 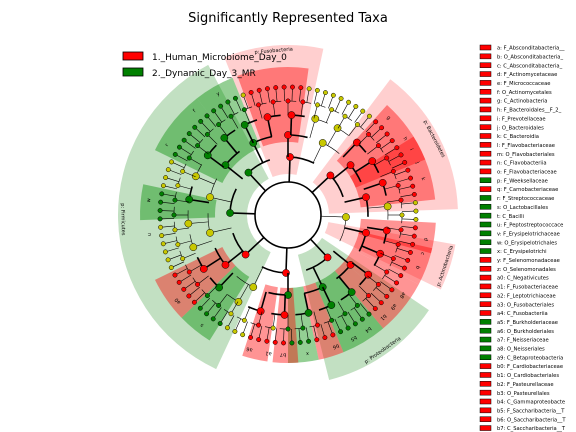 What do you see at coordinates (526, 155) in the screenshot?
I see `key-label-m: m: O_Flavobacteriales` at bounding box center [526, 155].